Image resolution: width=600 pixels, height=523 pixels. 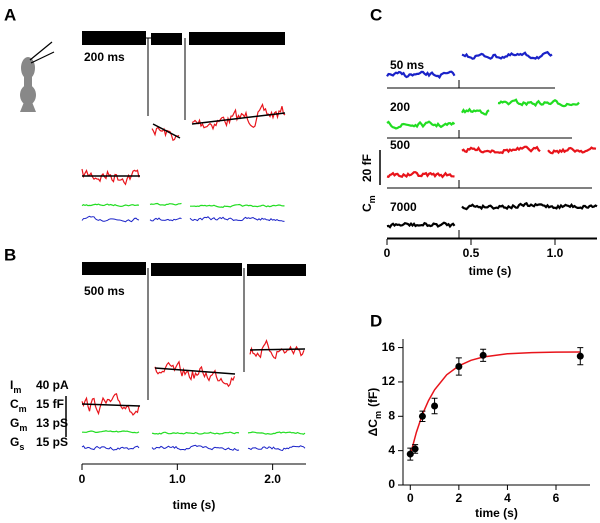 I want to click on scale-label: 500 ms, so click(x=104, y=291).